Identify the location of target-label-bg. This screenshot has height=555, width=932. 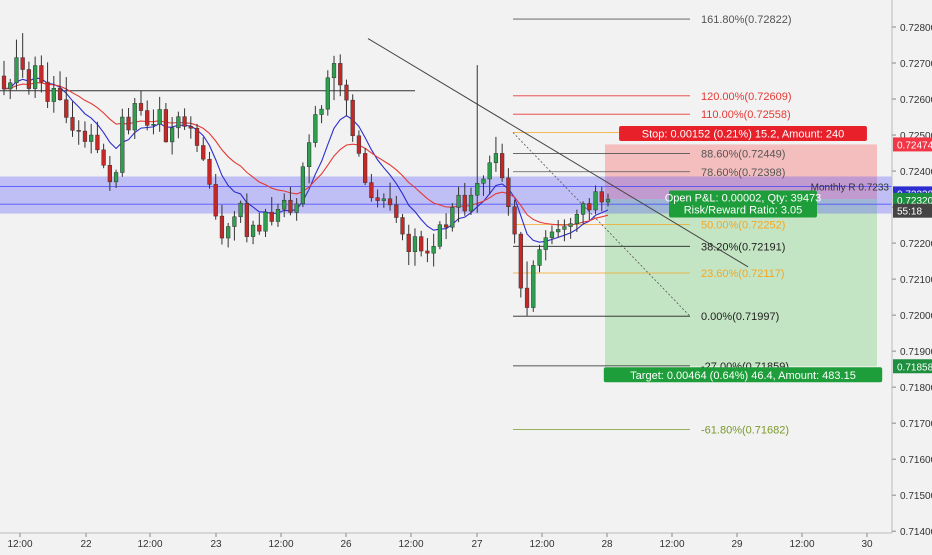
(743, 375).